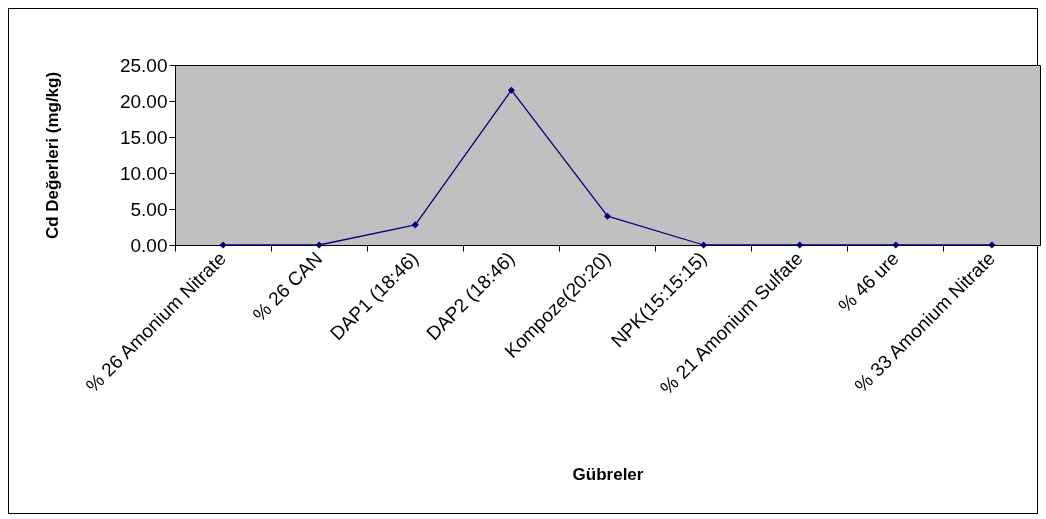 The height and width of the screenshot is (519, 1046). I want to click on y-tick-label: 20.00, so click(143, 101).